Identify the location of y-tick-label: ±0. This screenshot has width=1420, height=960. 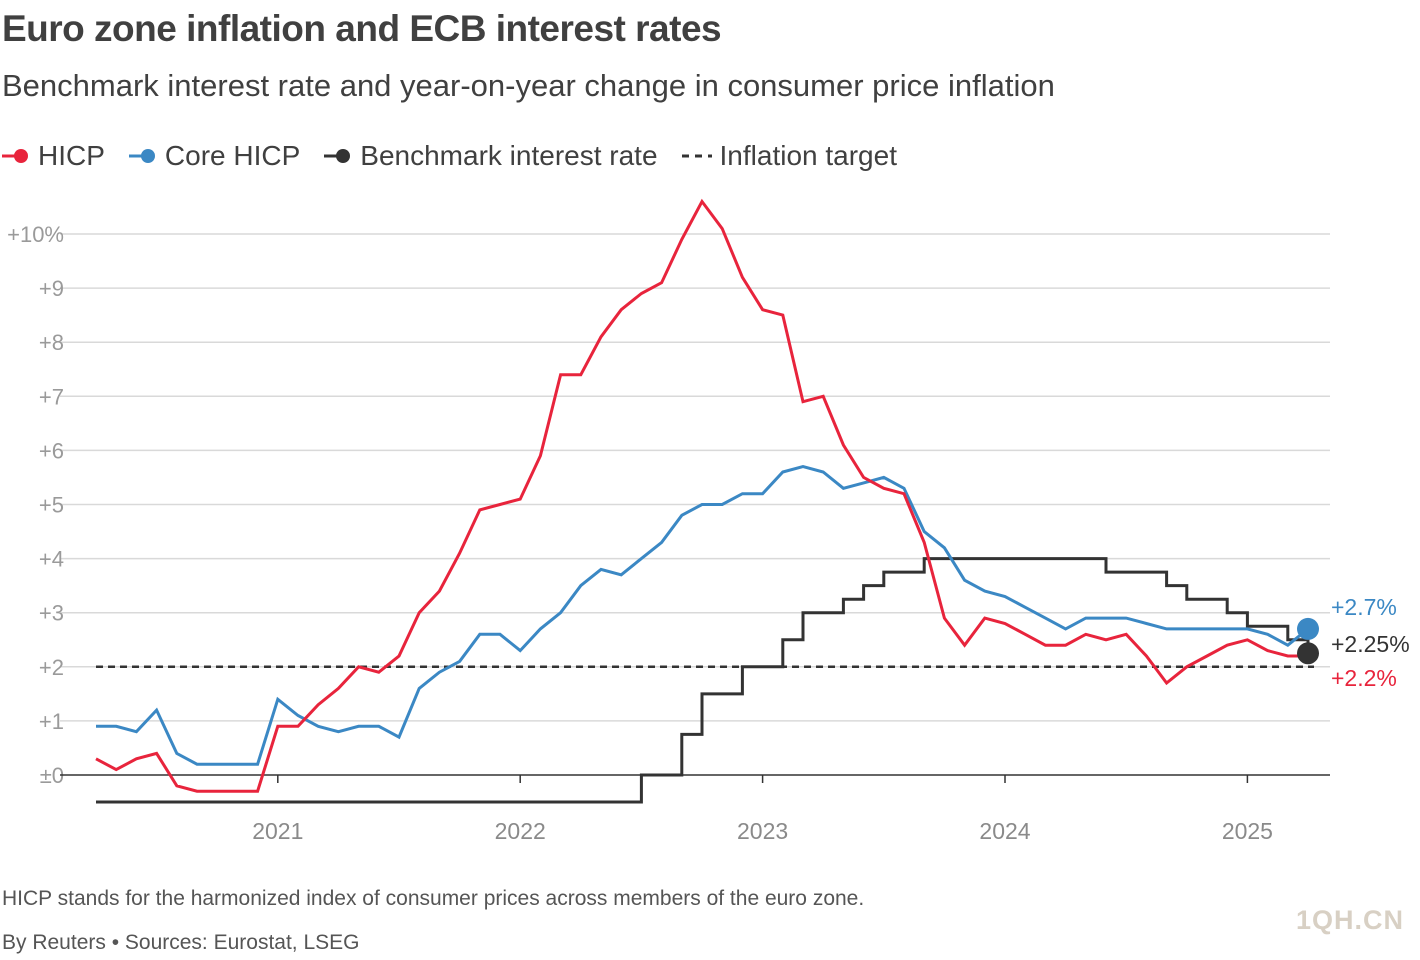
(52, 775).